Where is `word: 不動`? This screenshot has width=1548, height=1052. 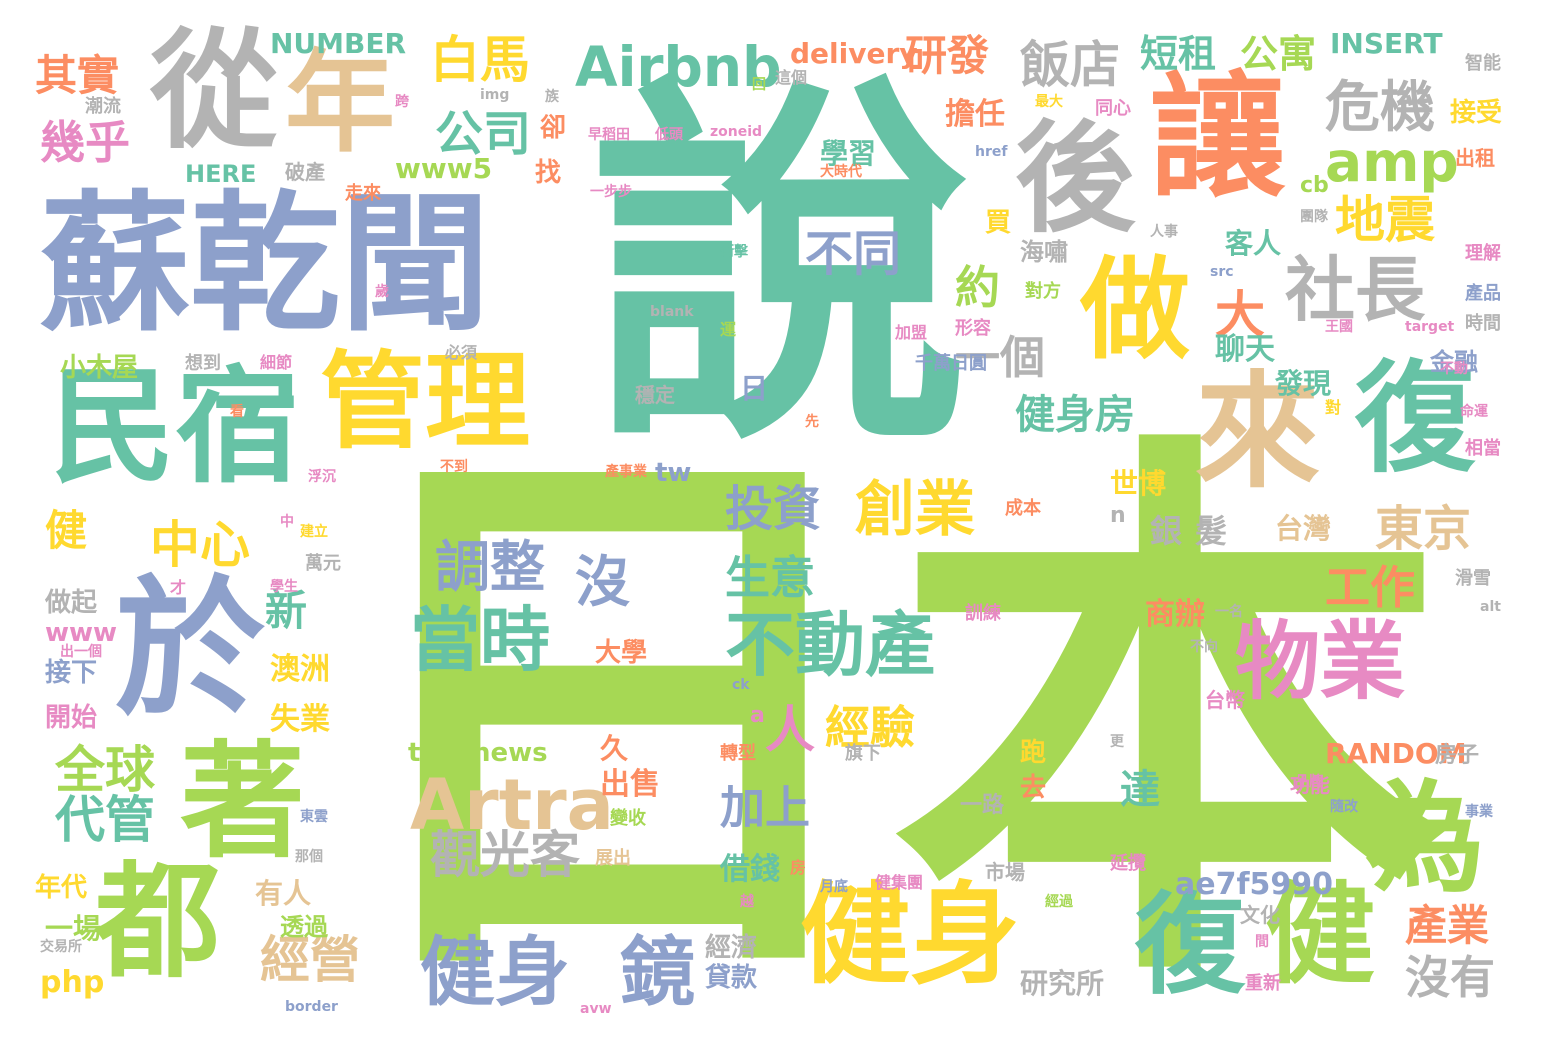
word: 不動 is located at coordinates (1454, 369).